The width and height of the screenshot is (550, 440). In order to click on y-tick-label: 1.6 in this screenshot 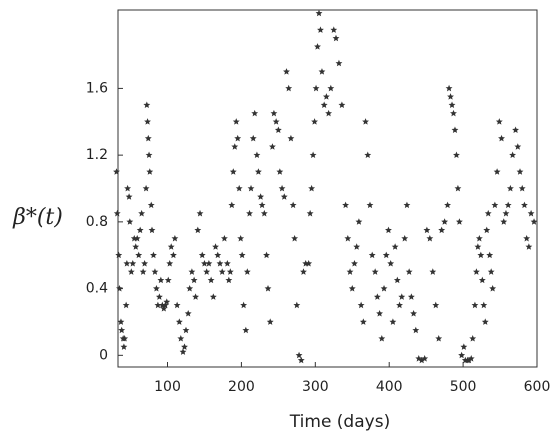, I will do `click(97, 88)`.